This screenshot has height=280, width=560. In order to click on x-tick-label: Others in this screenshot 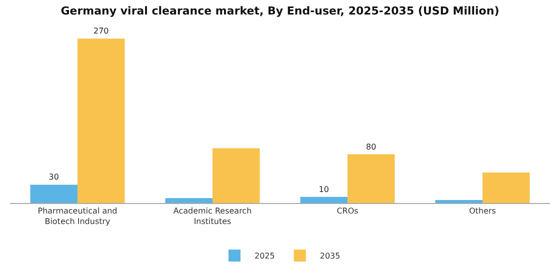, I will do `click(482, 211)`.